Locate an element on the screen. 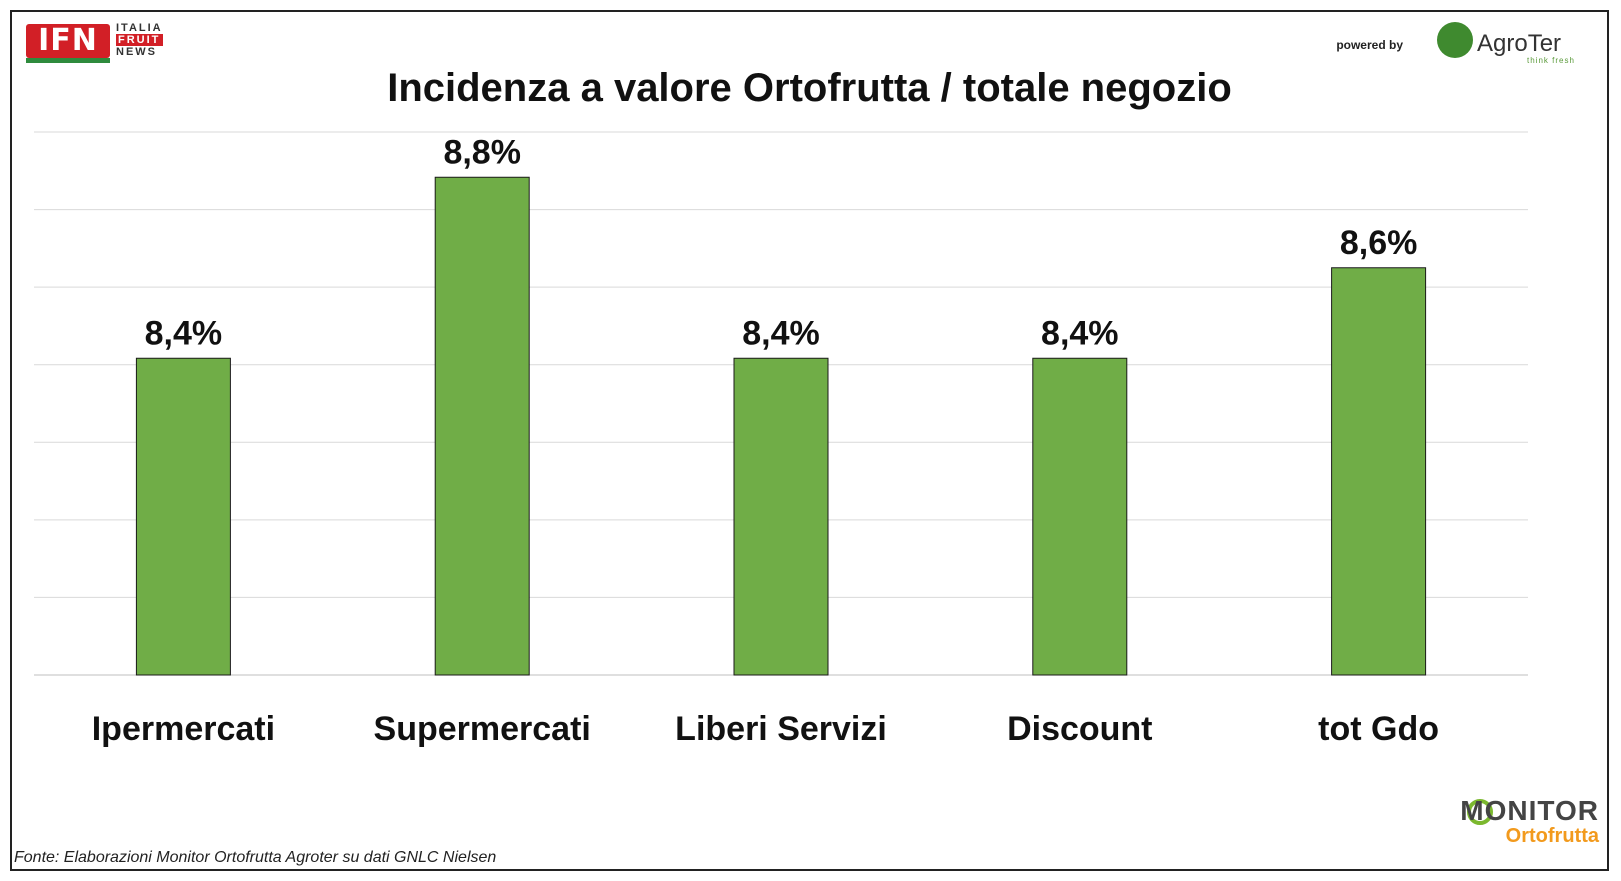  ifn-logo-bar is located at coordinates (68, 60).